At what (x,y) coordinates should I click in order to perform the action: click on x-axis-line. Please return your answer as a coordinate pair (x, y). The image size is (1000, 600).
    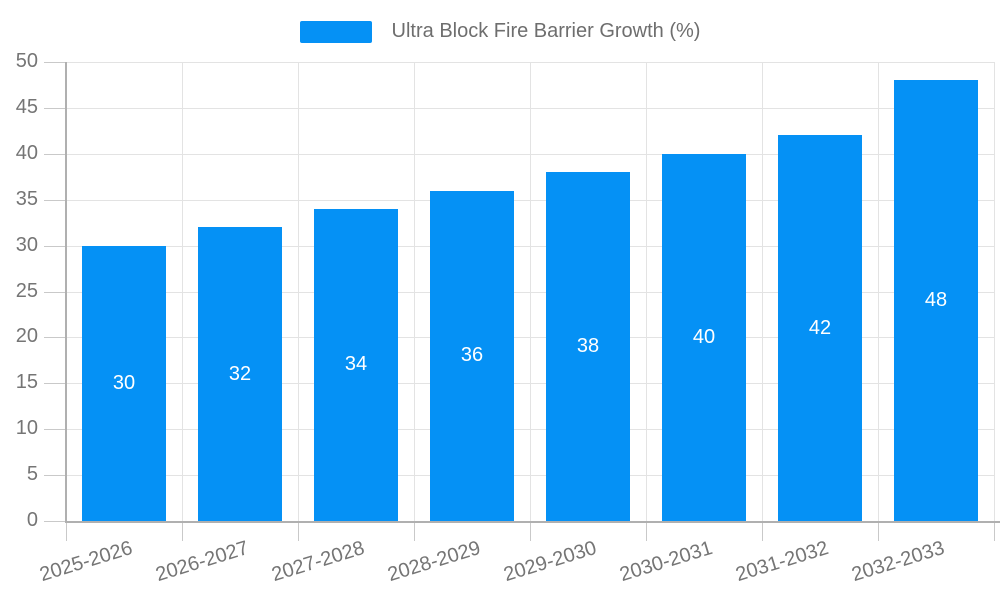
    Looking at the image, I should click on (532, 522).